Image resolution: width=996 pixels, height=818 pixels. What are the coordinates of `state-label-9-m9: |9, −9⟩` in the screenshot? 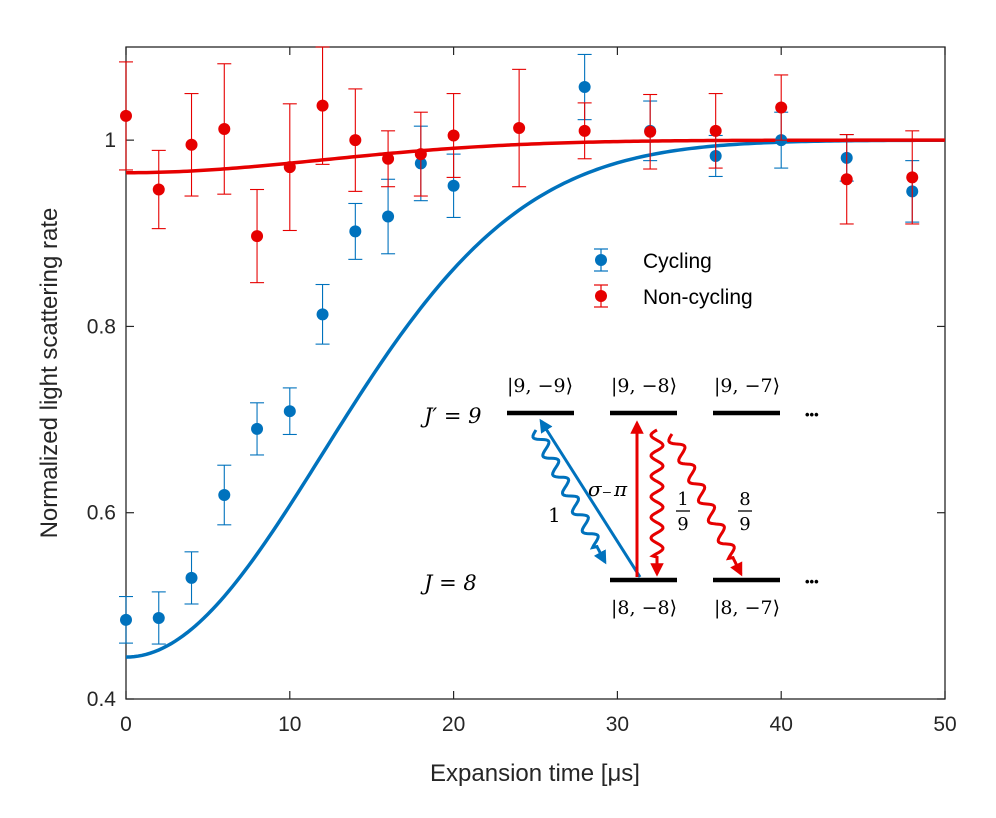 It's located at (540, 386).